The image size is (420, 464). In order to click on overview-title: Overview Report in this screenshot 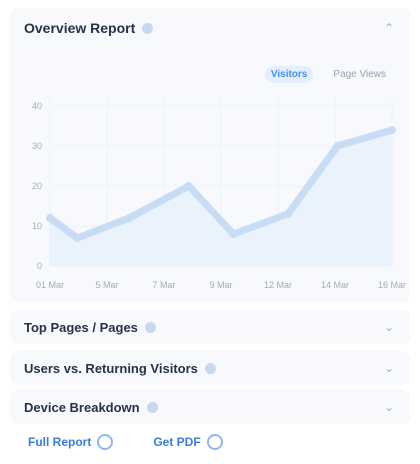, I will do `click(80, 28)`.